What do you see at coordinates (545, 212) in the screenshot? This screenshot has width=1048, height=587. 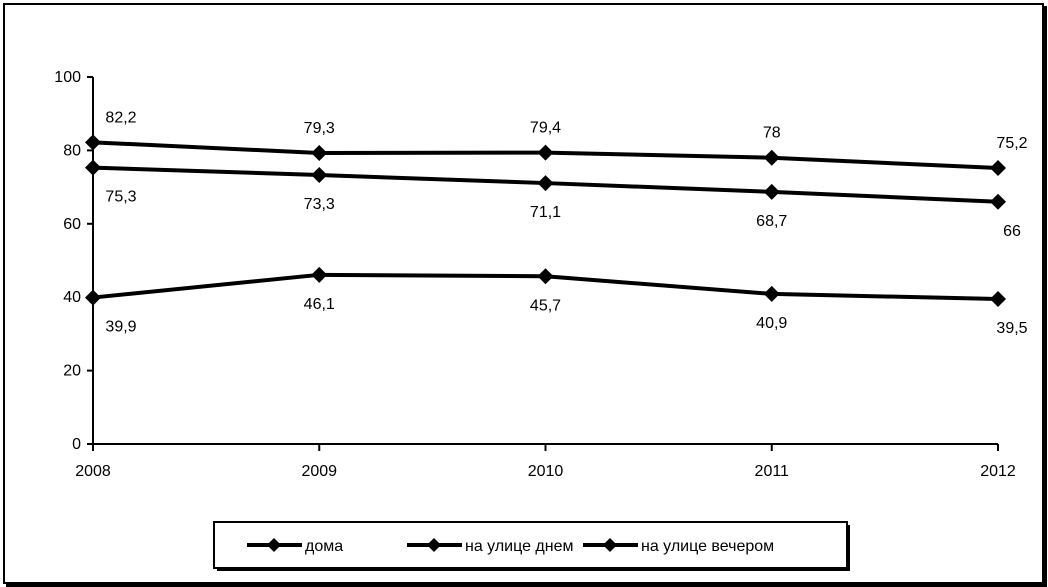 I see `data-label: 71,1` at bounding box center [545, 212].